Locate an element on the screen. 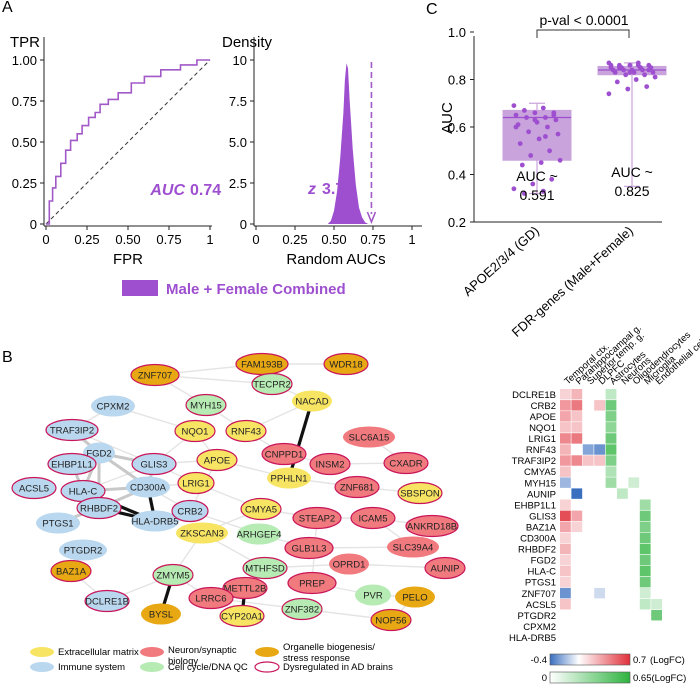  node-label: ZNF382 is located at coordinates (302, 610).